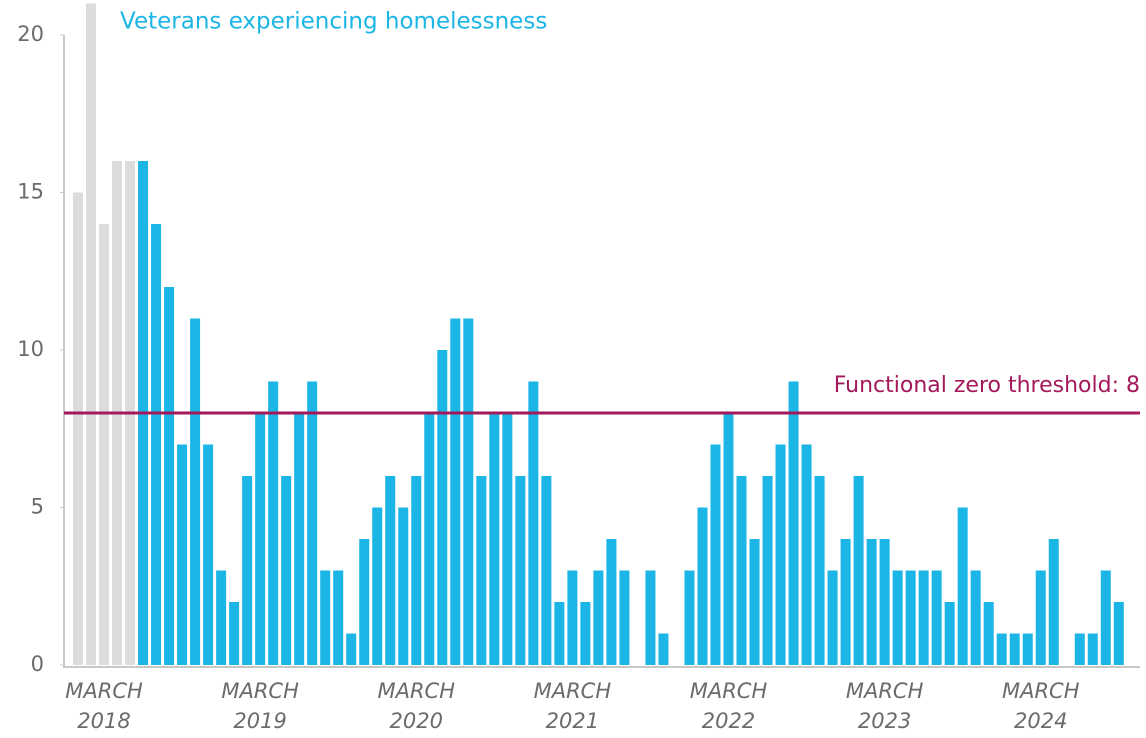 This screenshot has height=738, width=1146. I want to click on x-tick-label: MARCH 2020, so click(416, 706).